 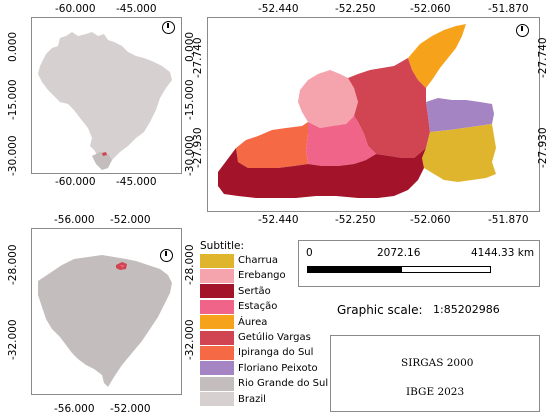 I want to click on rs-y-tick-right: -28.000, so click(x=190, y=264).